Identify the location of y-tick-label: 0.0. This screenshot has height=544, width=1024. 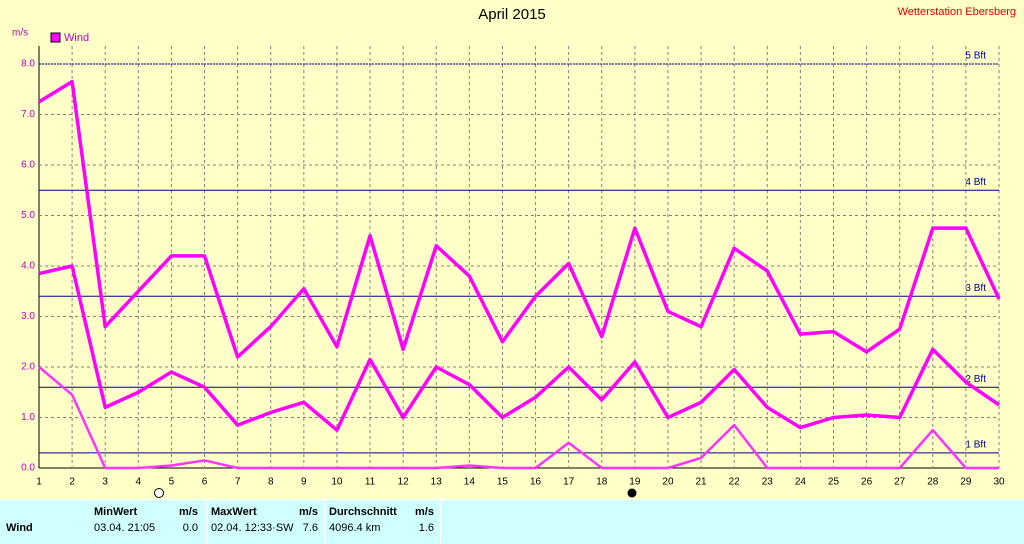
(28, 468).